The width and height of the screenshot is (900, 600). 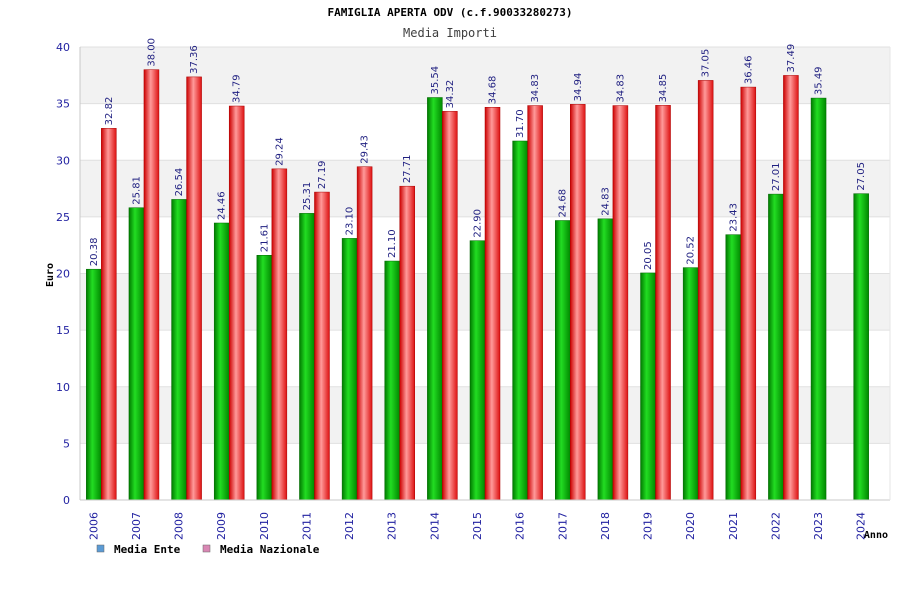 I want to click on bar-media-nazionale-2006, so click(x=109, y=314).